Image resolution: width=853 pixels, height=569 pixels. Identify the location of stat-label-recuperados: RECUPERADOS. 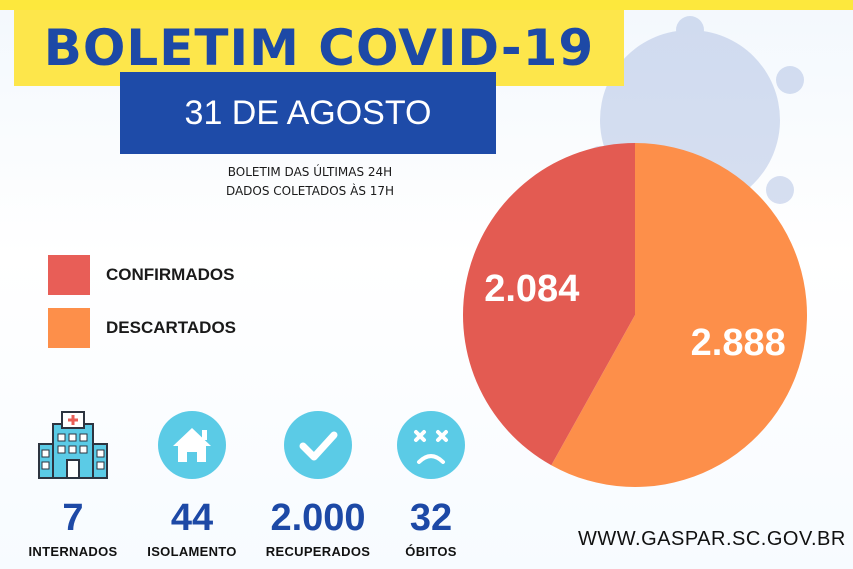
(318, 551).